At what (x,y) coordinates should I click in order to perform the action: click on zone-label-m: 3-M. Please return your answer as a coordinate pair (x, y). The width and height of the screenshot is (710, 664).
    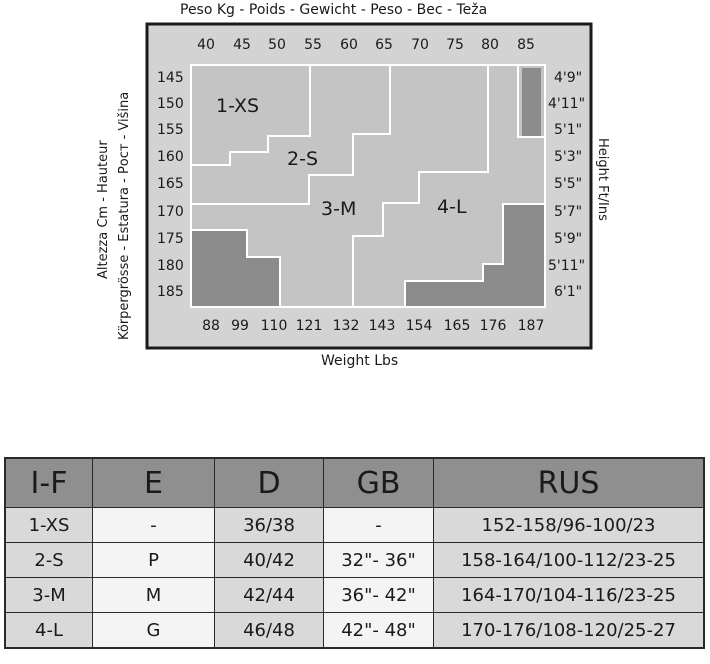
    Looking at the image, I should click on (339, 209).